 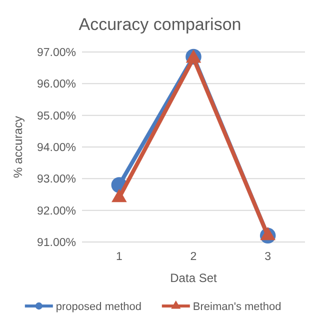 I want to click on chart-title: Accuracy comparison, so click(x=160, y=24).